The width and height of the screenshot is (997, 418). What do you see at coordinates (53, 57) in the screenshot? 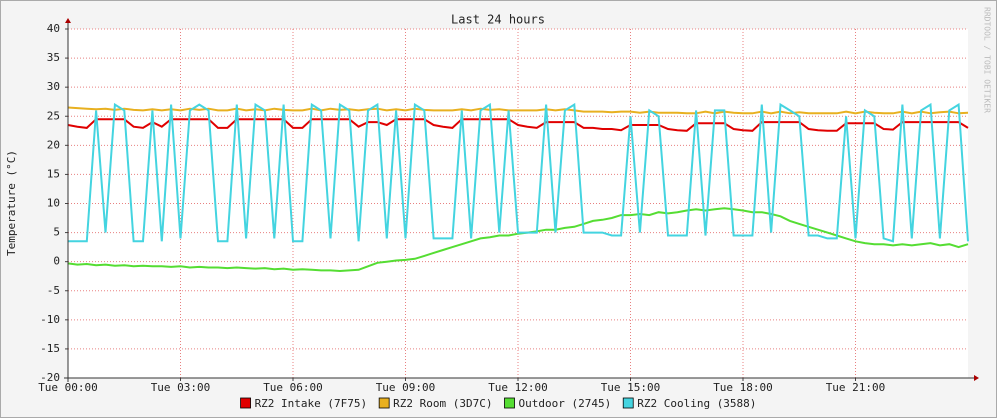
I see `y-tick-label: 35` at bounding box center [53, 57].